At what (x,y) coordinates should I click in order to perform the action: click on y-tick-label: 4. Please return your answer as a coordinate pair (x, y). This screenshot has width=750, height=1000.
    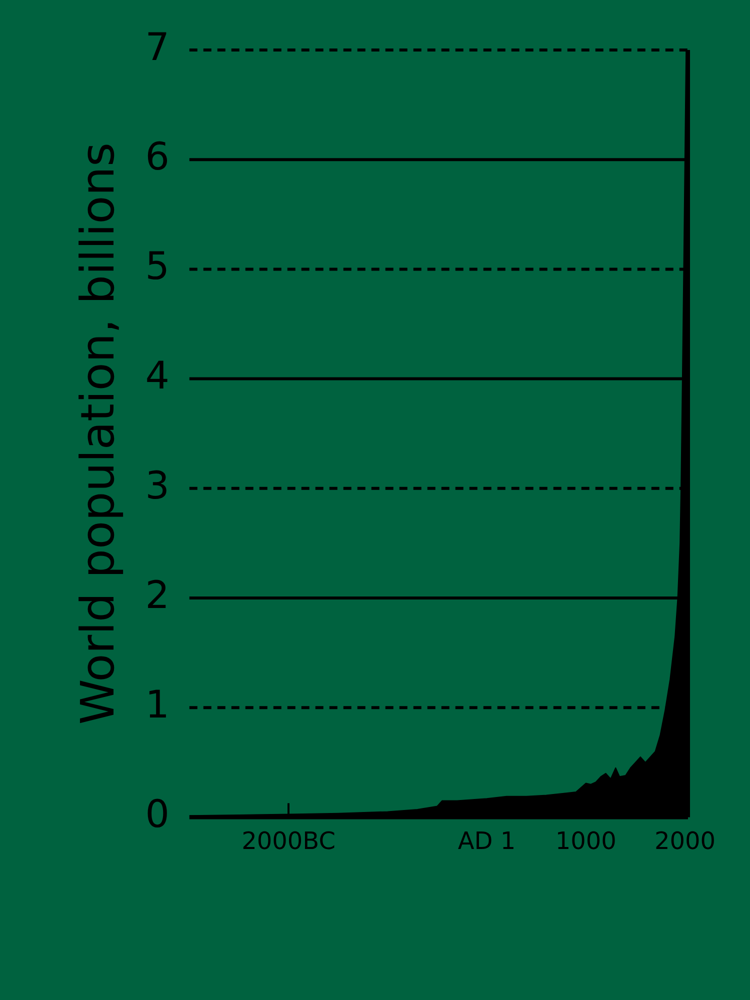
    Looking at the image, I should click on (157, 376).